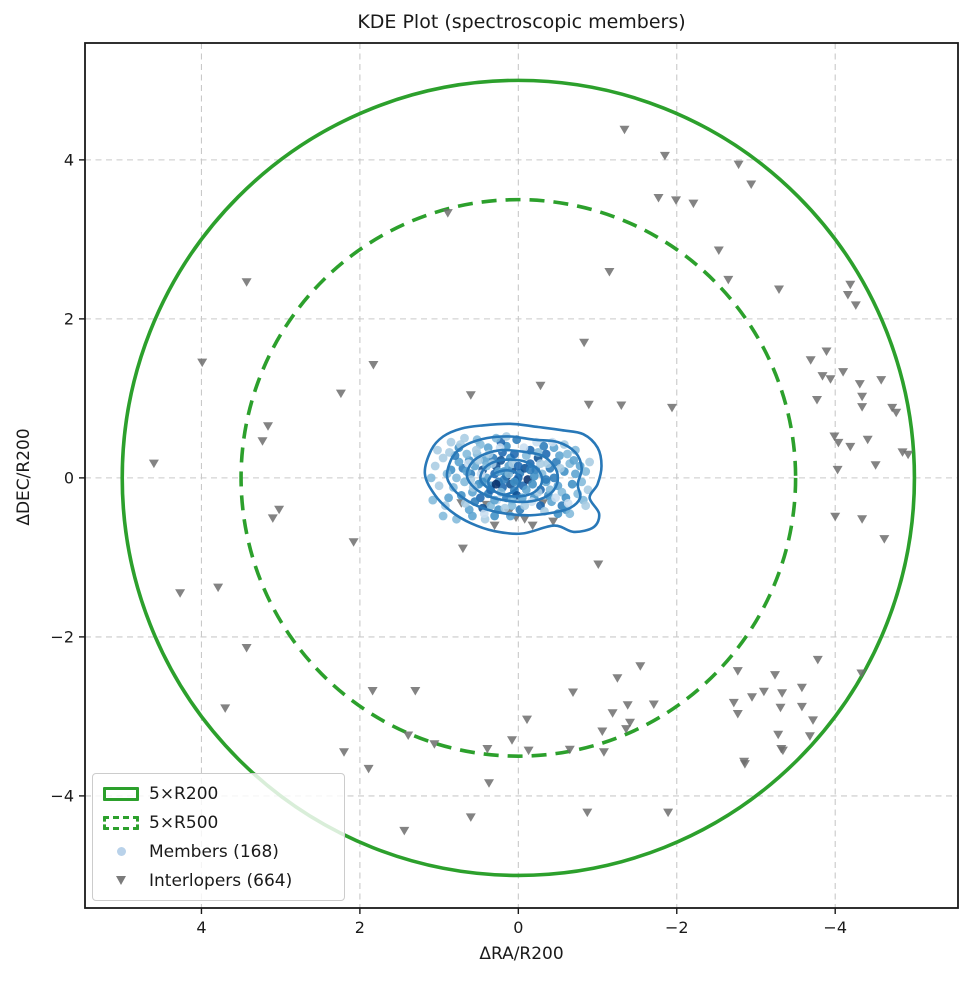  Describe the element at coordinates (121, 851) in the screenshot. I see `member-dot-icon` at that location.